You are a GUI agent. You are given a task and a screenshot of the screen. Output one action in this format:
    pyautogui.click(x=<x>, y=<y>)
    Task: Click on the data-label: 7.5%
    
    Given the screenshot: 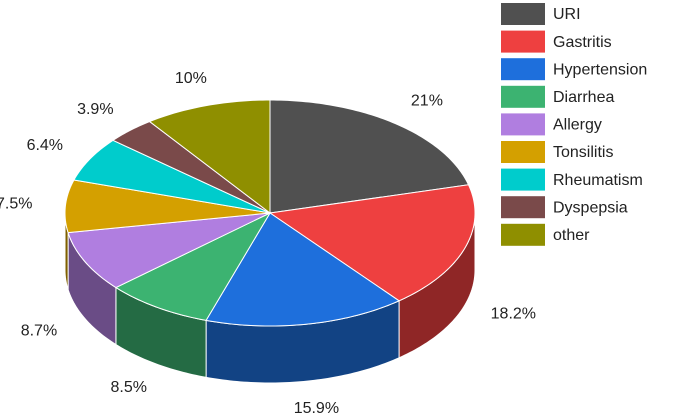 What is the action you would take?
    pyautogui.click(x=16, y=204)
    